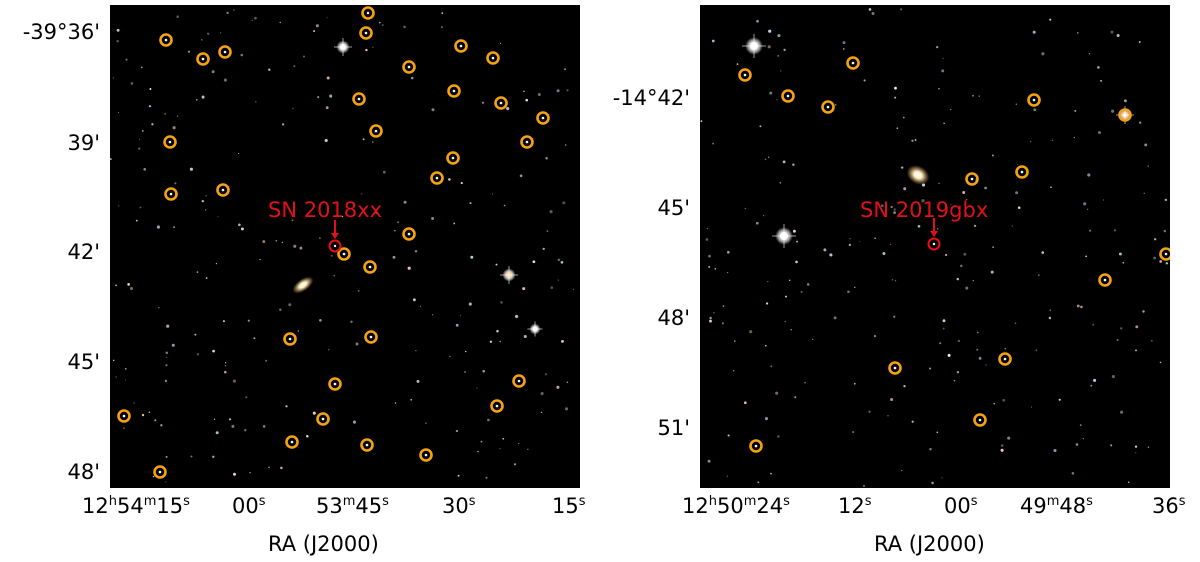 The height and width of the screenshot is (562, 1200). I want to click on dec-tick-left-3: 45', so click(84, 362).